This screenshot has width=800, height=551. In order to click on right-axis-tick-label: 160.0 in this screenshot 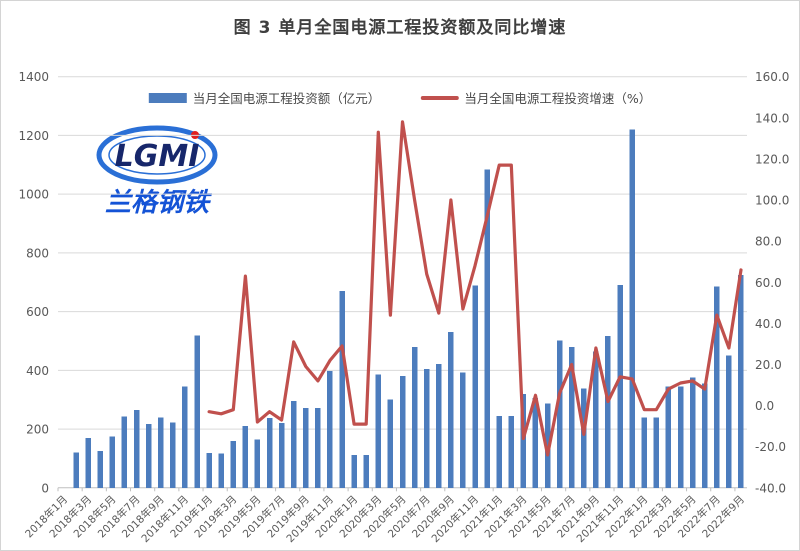, I will do `click(772, 77)`.